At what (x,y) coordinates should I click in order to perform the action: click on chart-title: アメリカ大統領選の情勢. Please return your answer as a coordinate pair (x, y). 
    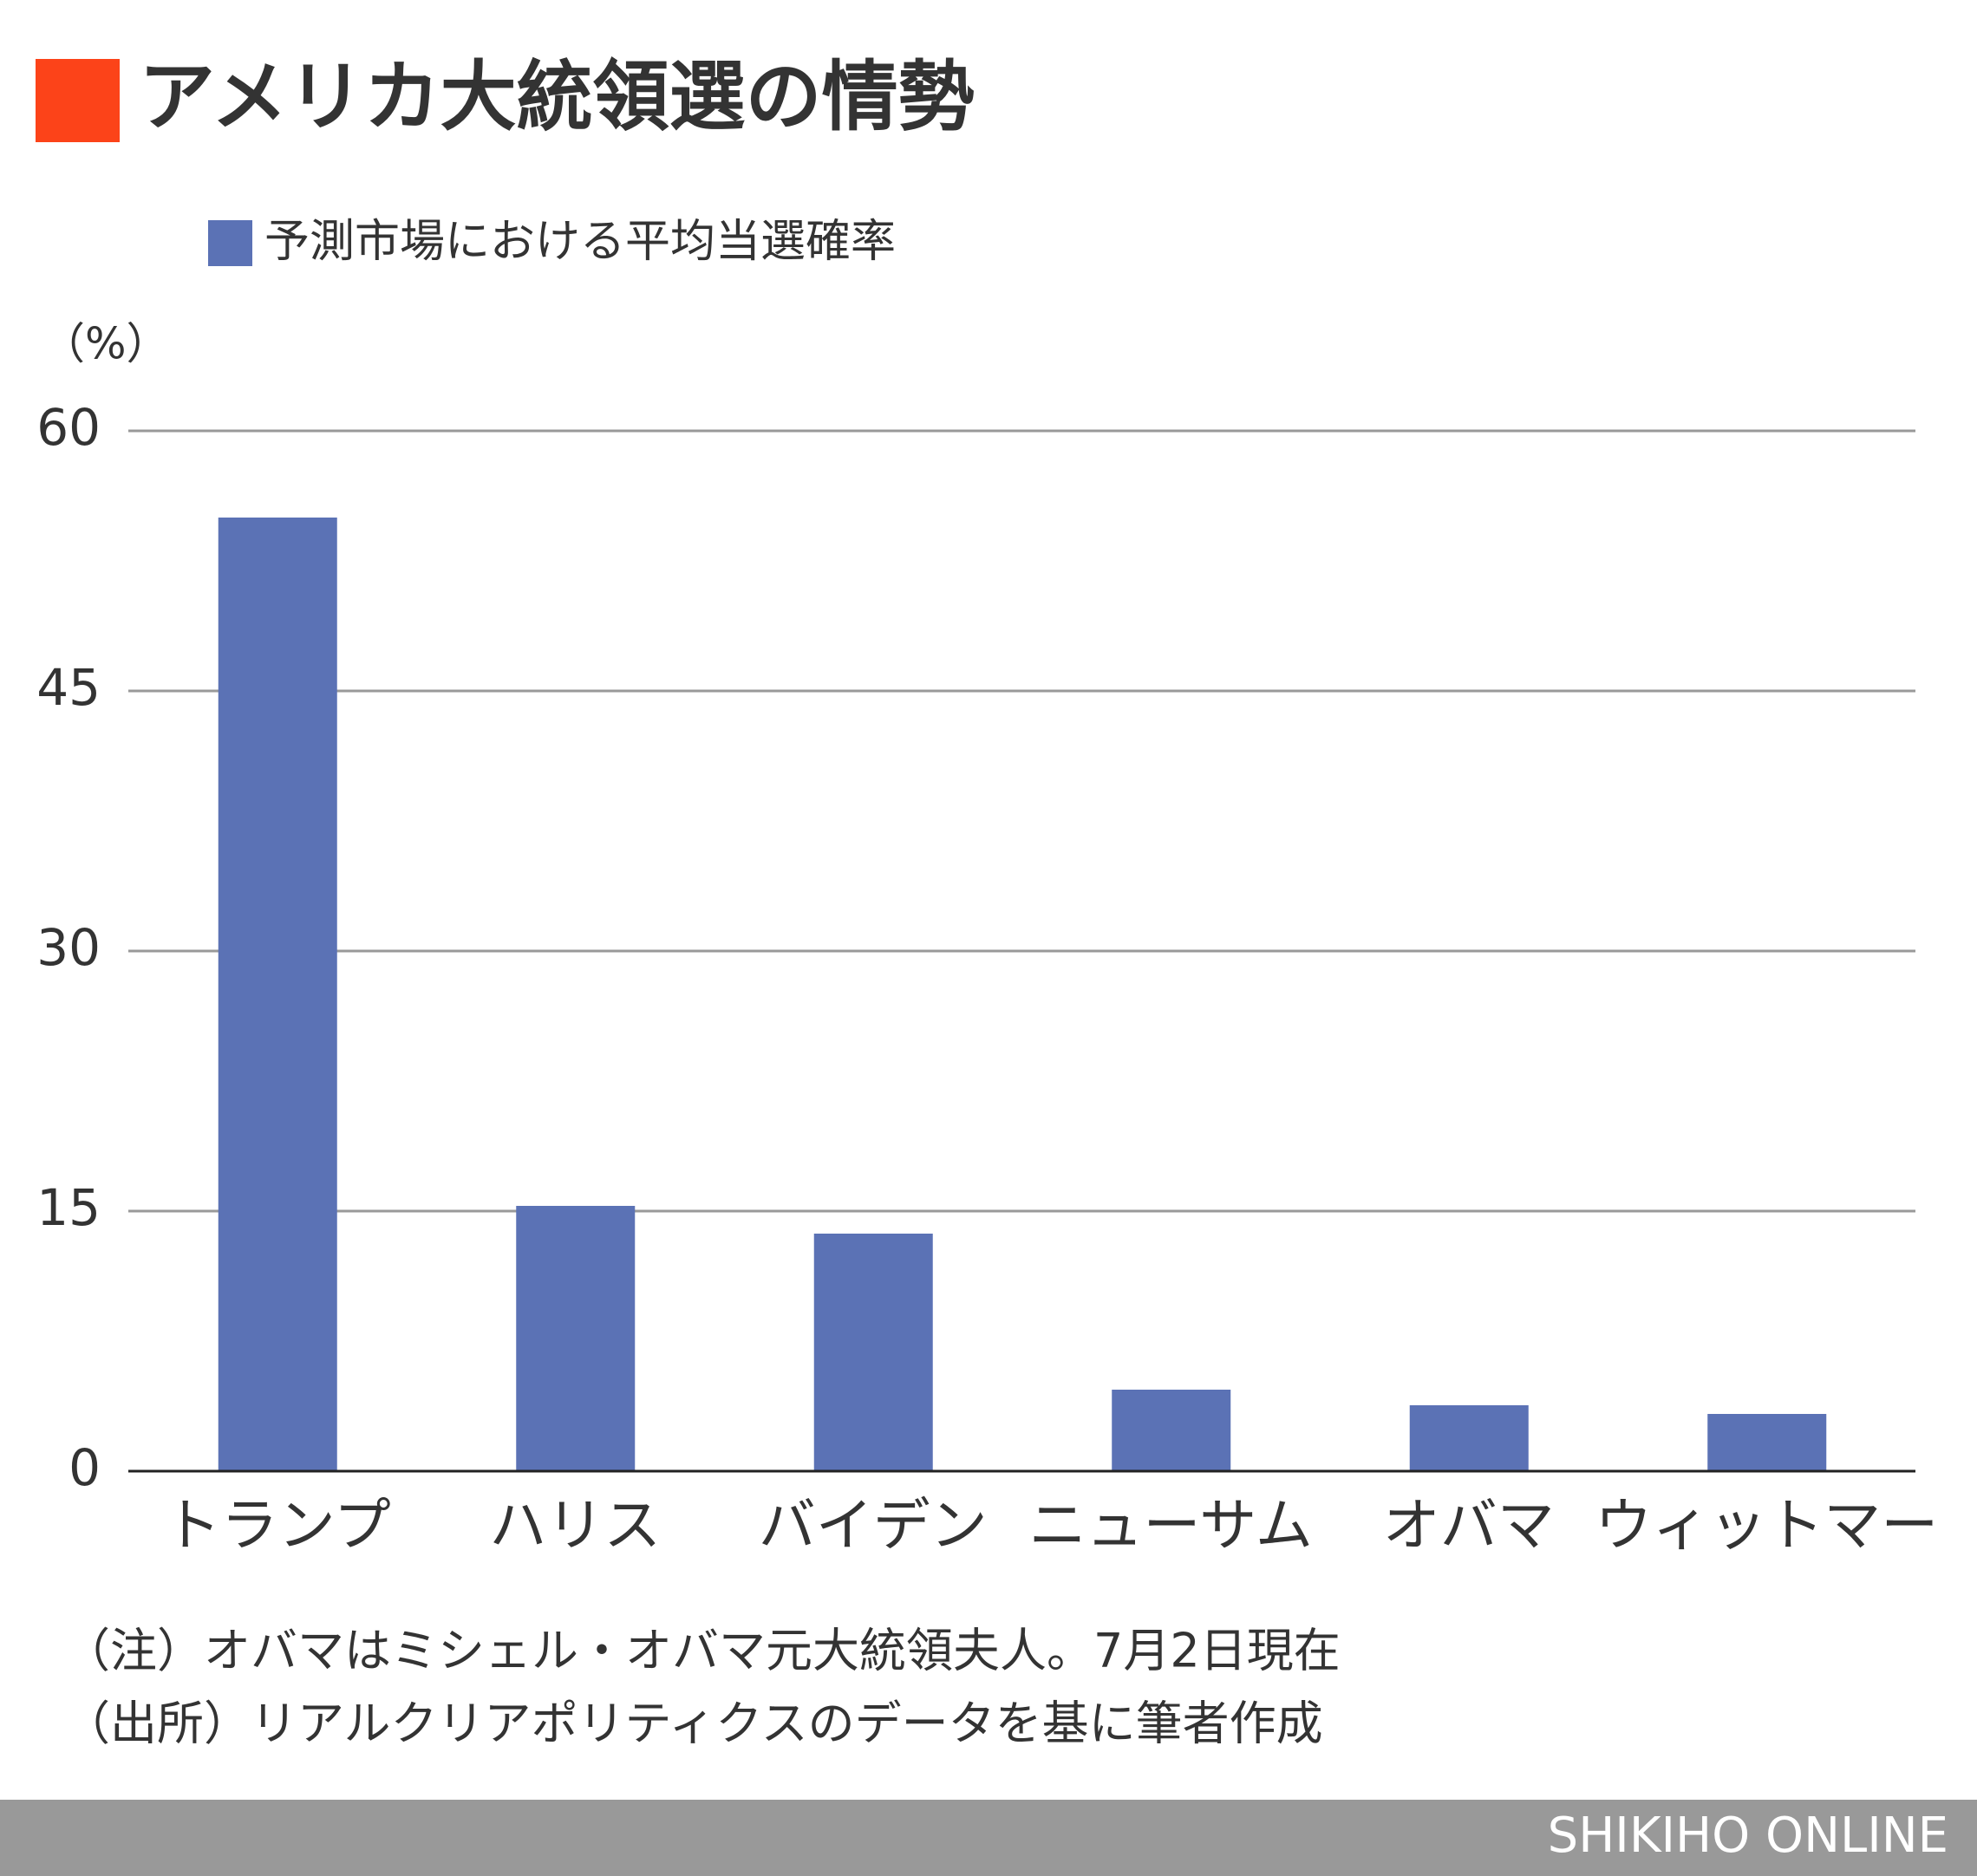
    Looking at the image, I should click on (557, 97).